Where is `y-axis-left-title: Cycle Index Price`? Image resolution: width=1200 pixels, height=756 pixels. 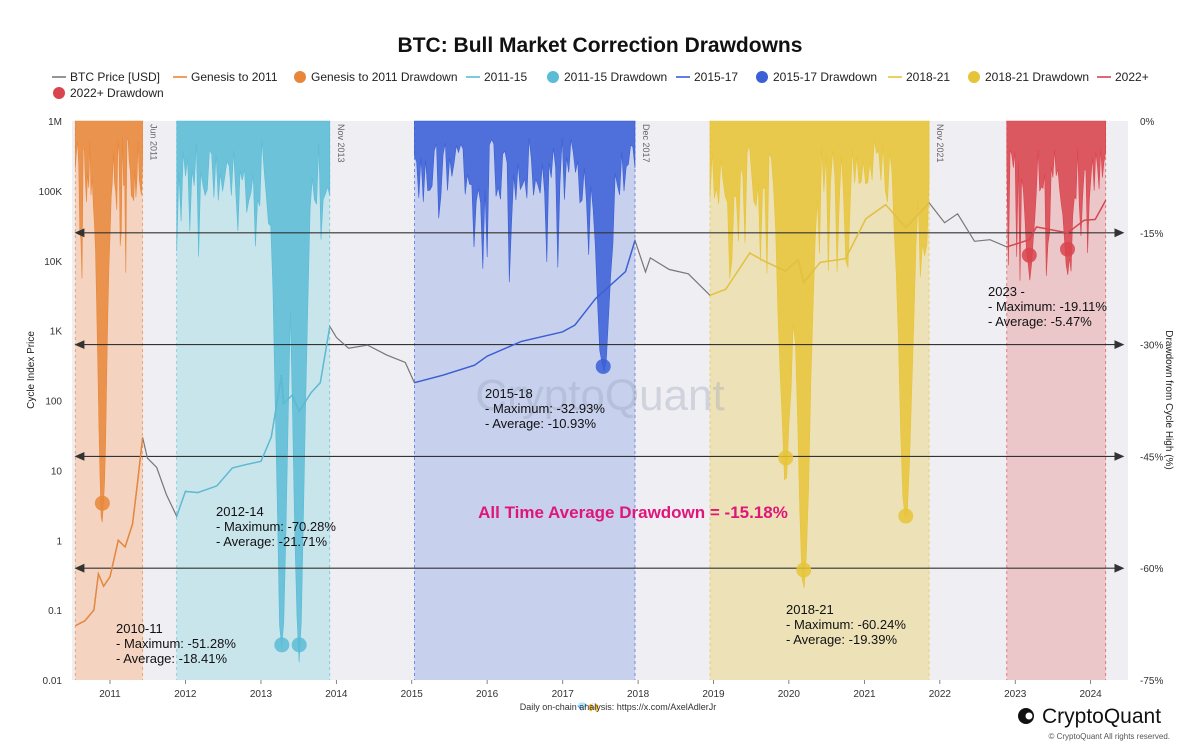 y-axis-left-title: Cycle Index Price is located at coordinates (31, 370).